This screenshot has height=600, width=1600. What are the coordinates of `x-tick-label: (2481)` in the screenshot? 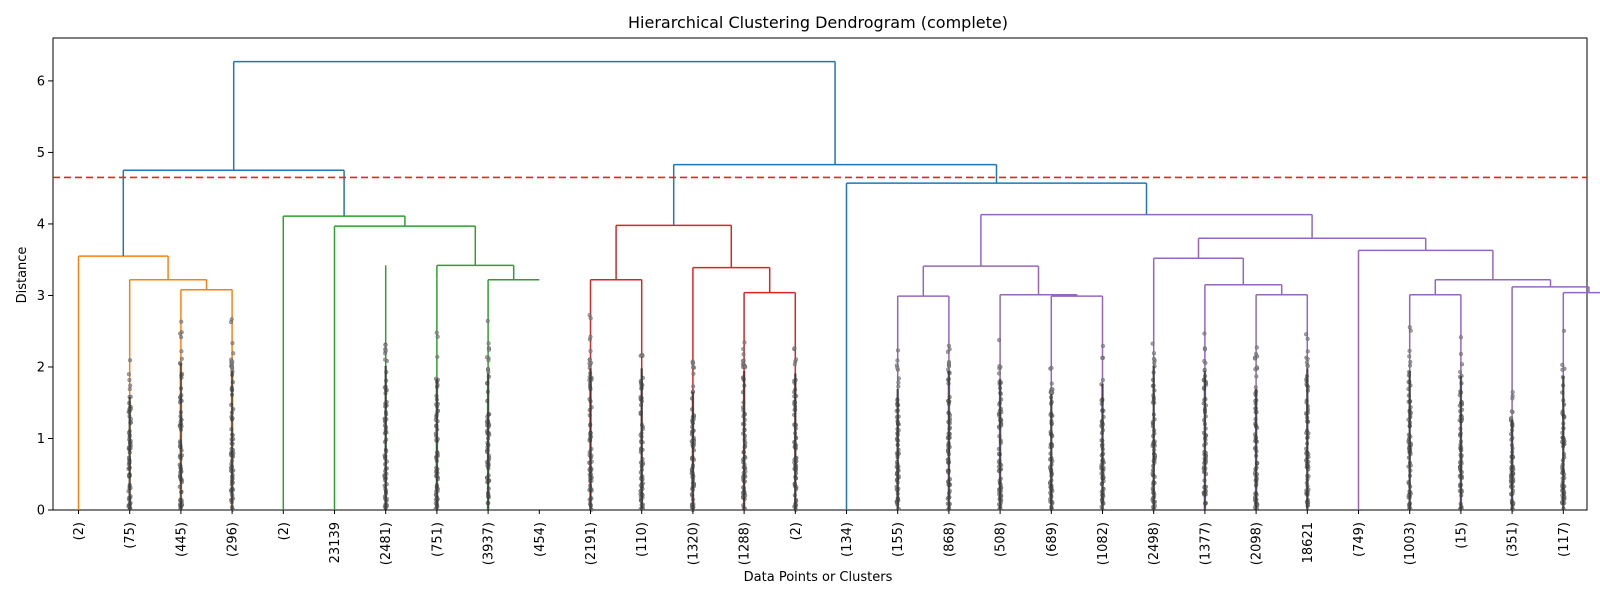 It's located at (386, 543).